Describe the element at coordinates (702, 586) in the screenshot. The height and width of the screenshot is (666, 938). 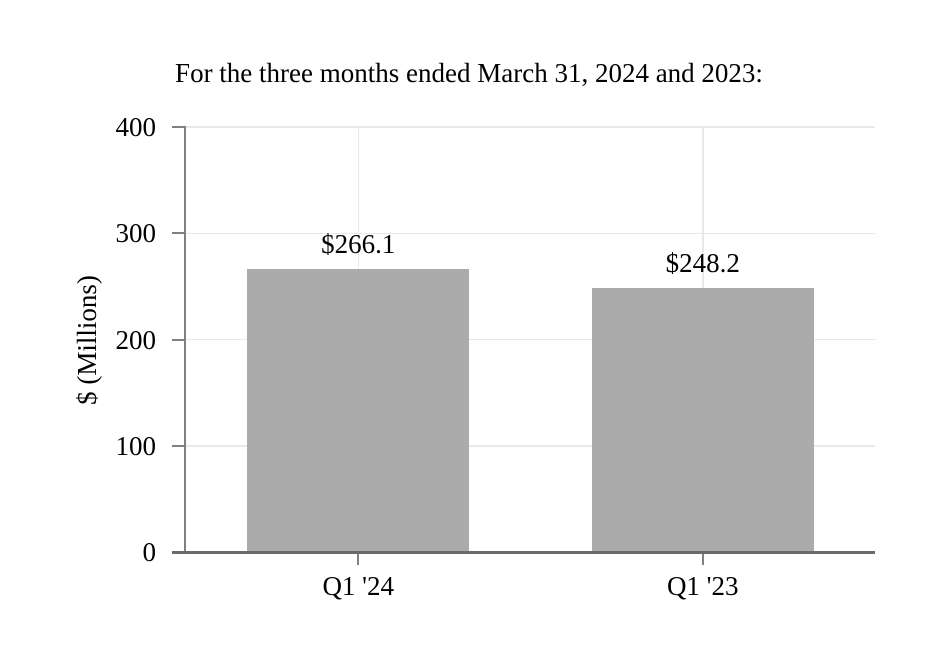
I see `x-tick-label: Q1 '23` at that location.